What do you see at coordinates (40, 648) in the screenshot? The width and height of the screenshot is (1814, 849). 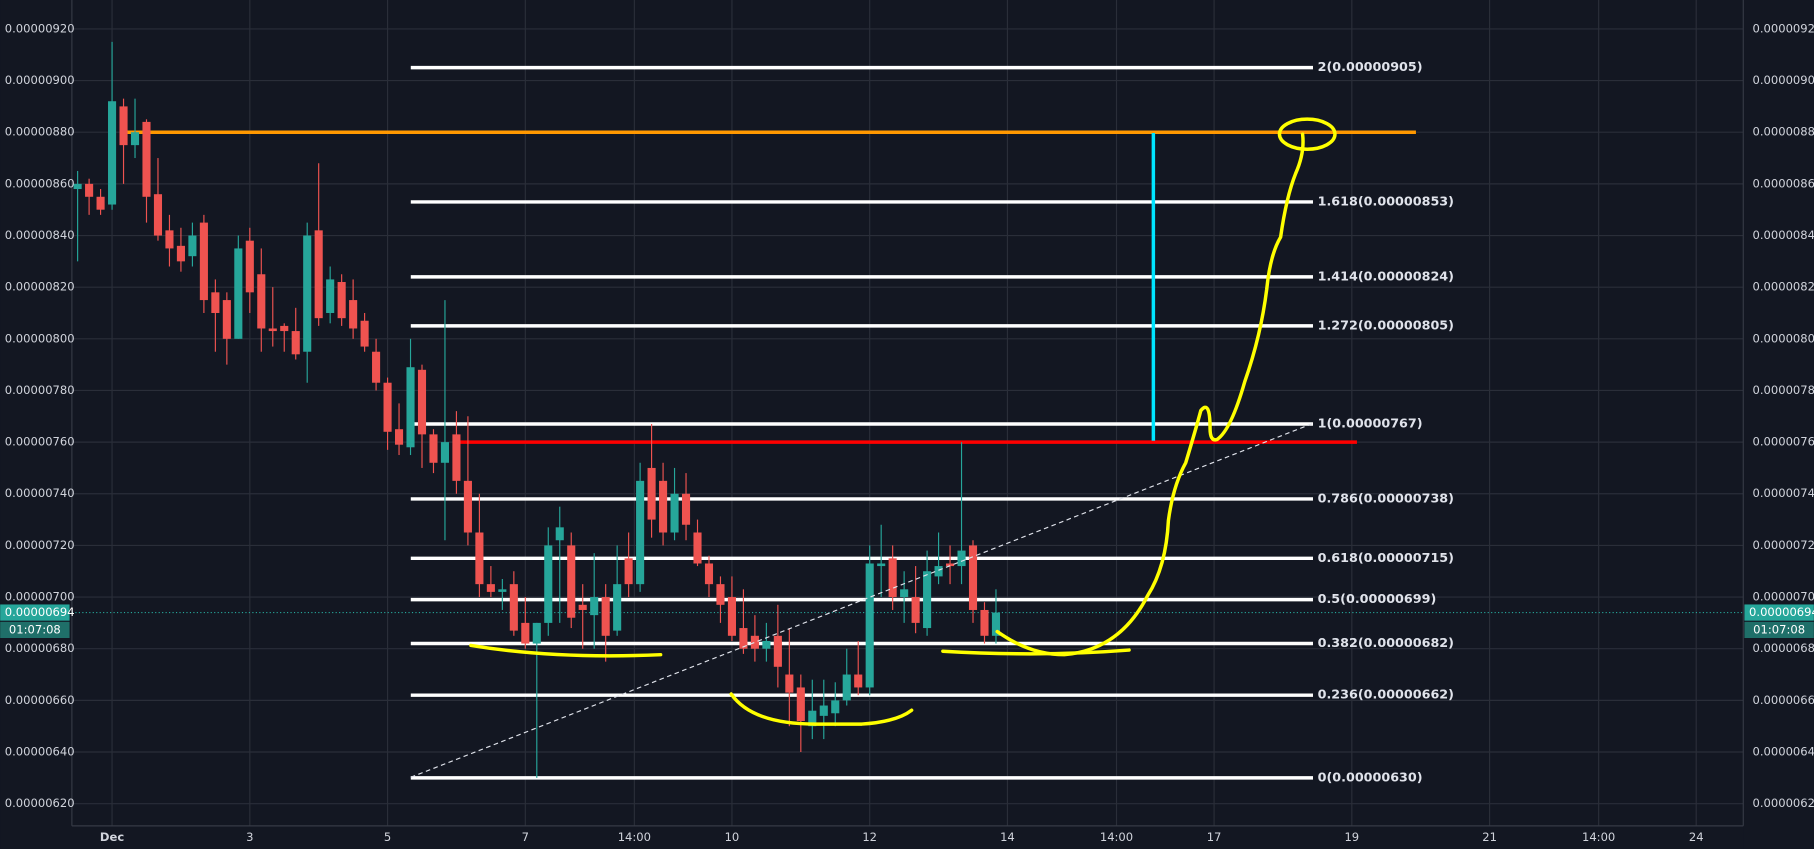 I see `y-tick-label: 0.00000680` at bounding box center [40, 648].